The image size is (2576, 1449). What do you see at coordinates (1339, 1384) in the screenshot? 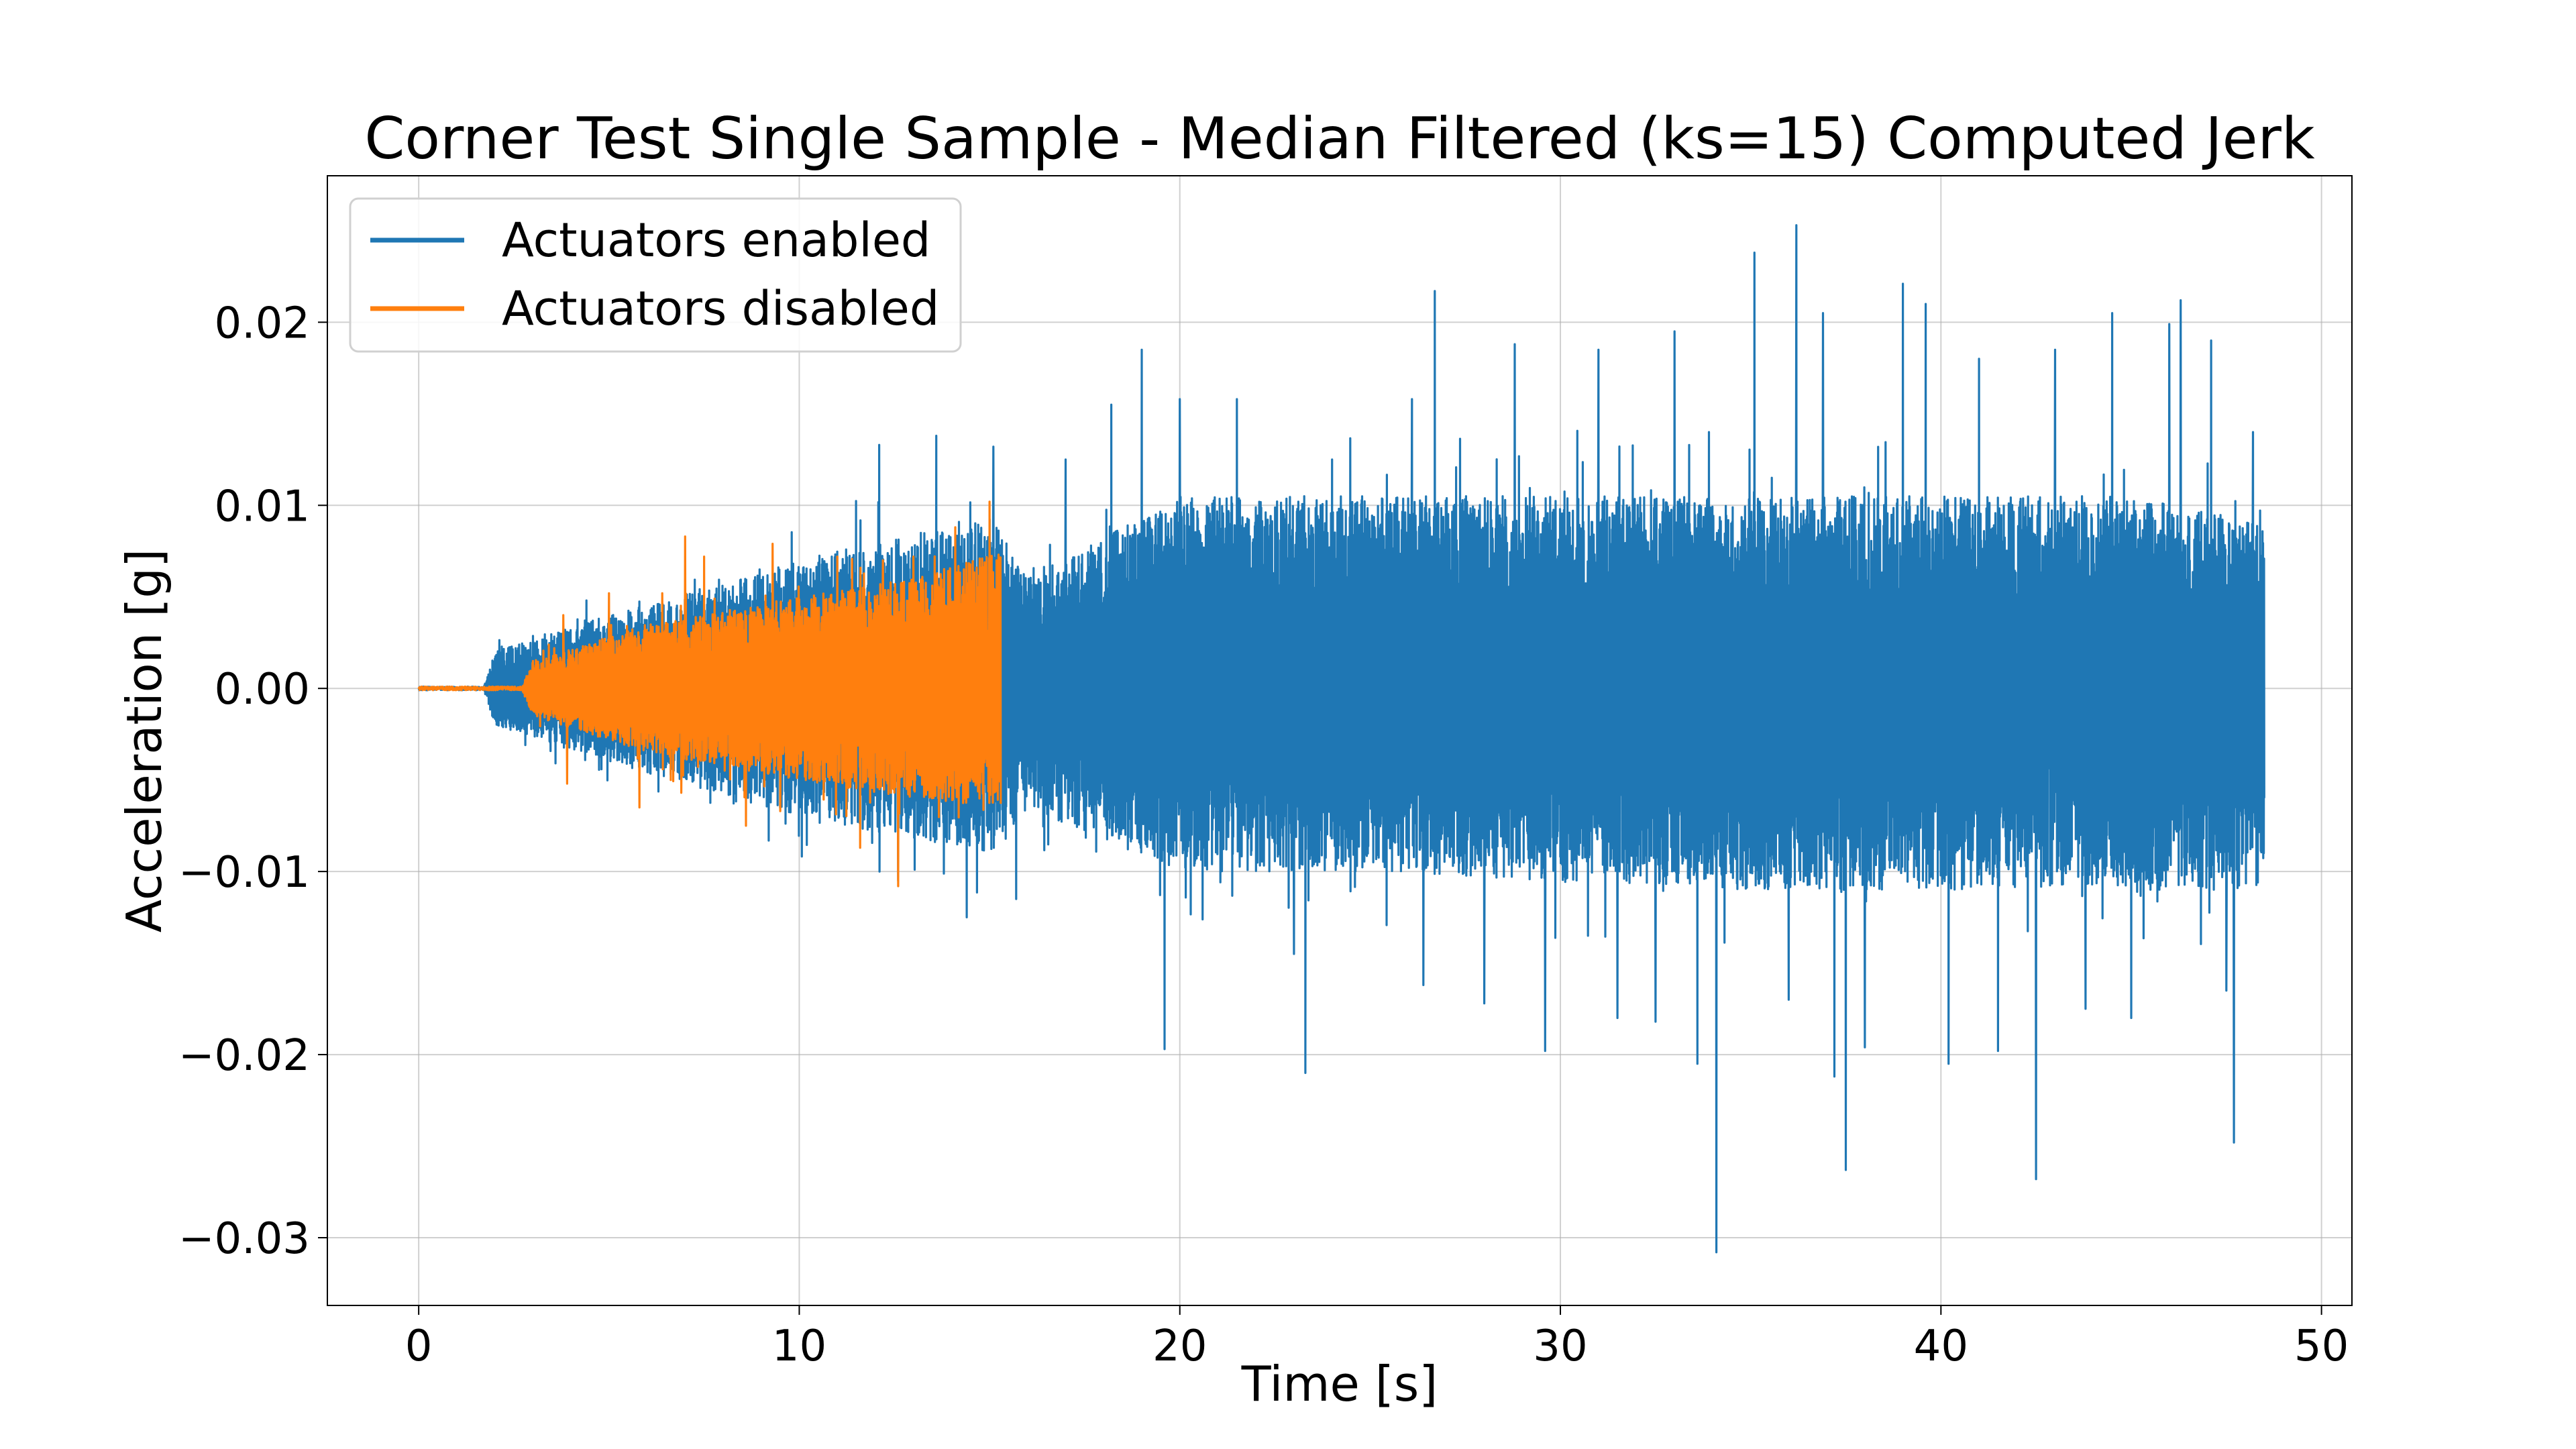
I see `x-axis-label: Time [s]` at bounding box center [1339, 1384].